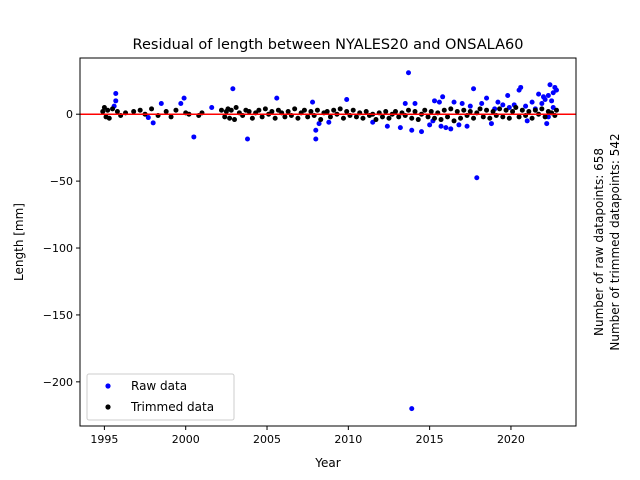 The width and height of the screenshot is (640, 480). I want to click on x-tick-label: 2010, so click(348, 439).